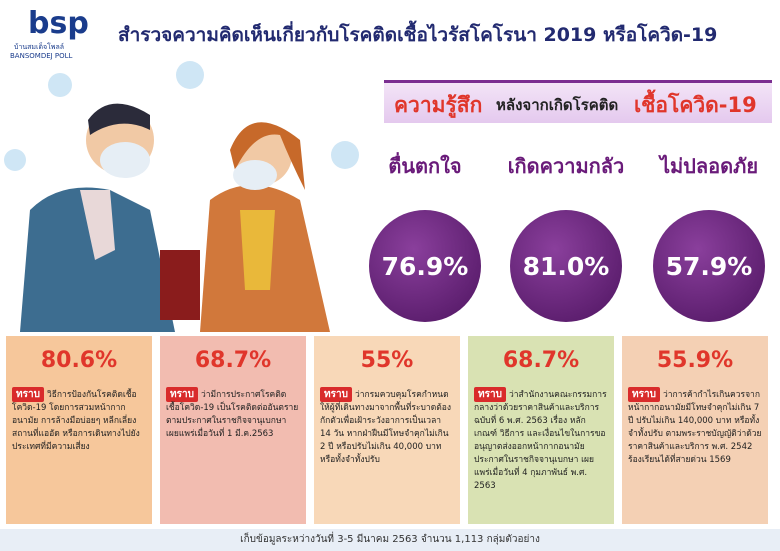  What do you see at coordinates (695, 360) in the screenshot?
I see `card-value: 55.9%` at bounding box center [695, 360].